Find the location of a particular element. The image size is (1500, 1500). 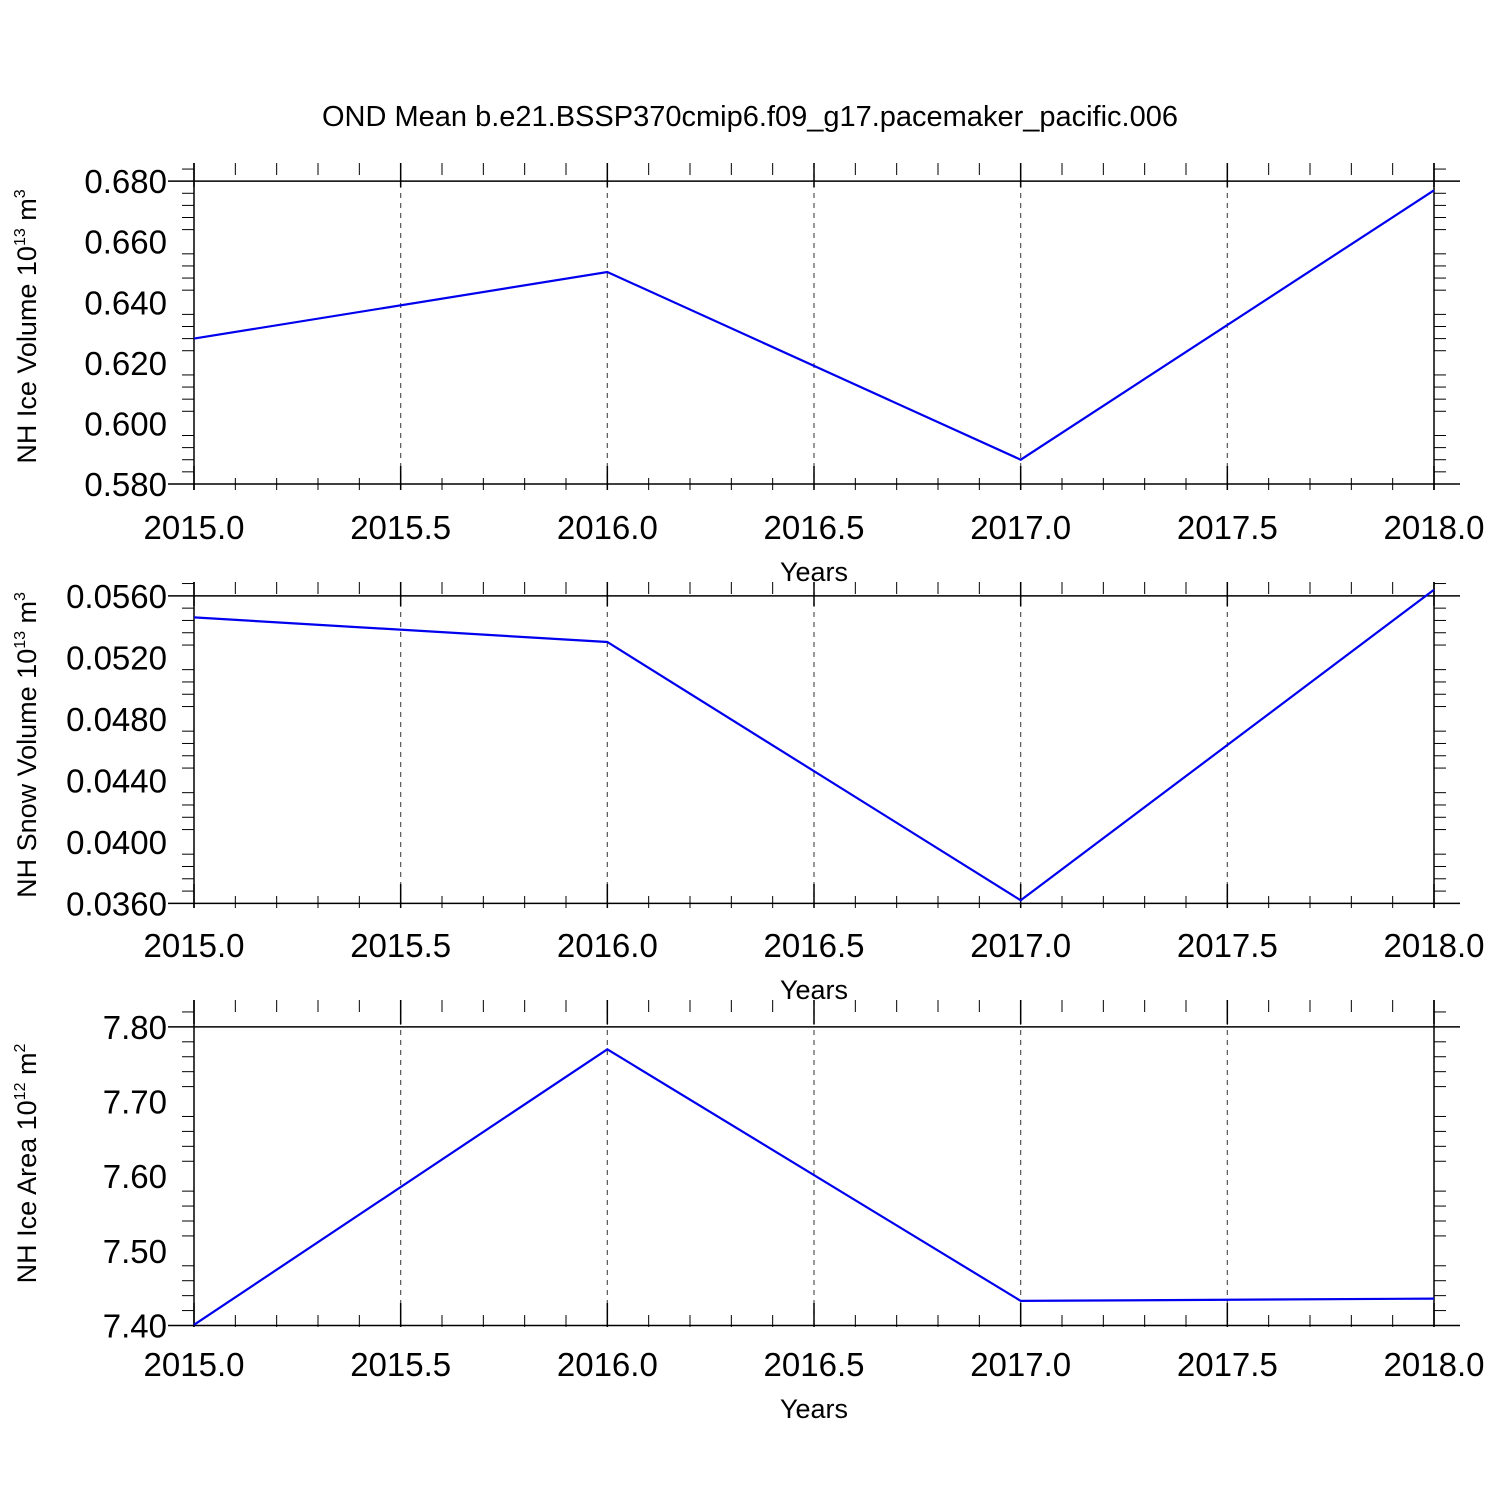

y-axis-title: NH Ice Volume 1013 m3 is located at coordinates (27, 326).